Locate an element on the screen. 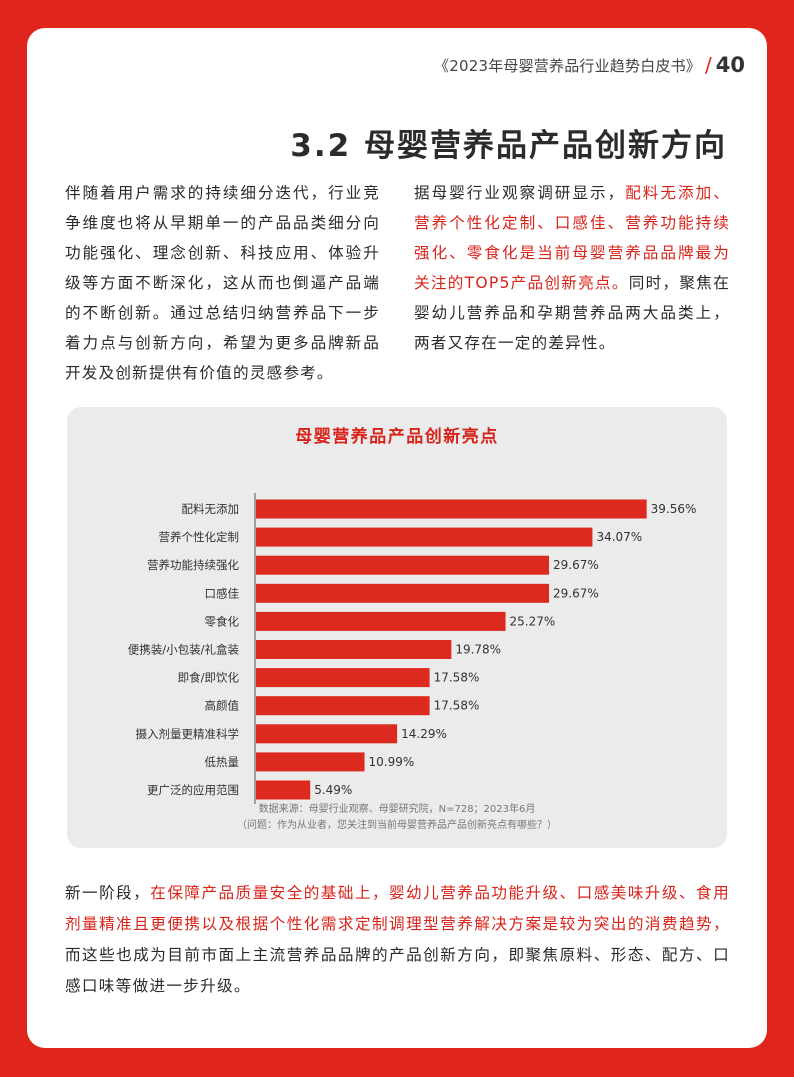  category-label: 摄入剂量更精准科学 is located at coordinates (188, 734).